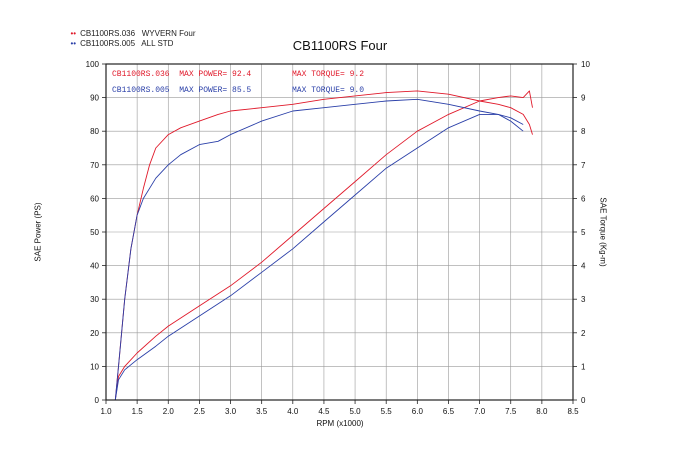 This screenshot has width=680, height=450. I want to click on x-tick-label: 5.0, so click(356, 411).